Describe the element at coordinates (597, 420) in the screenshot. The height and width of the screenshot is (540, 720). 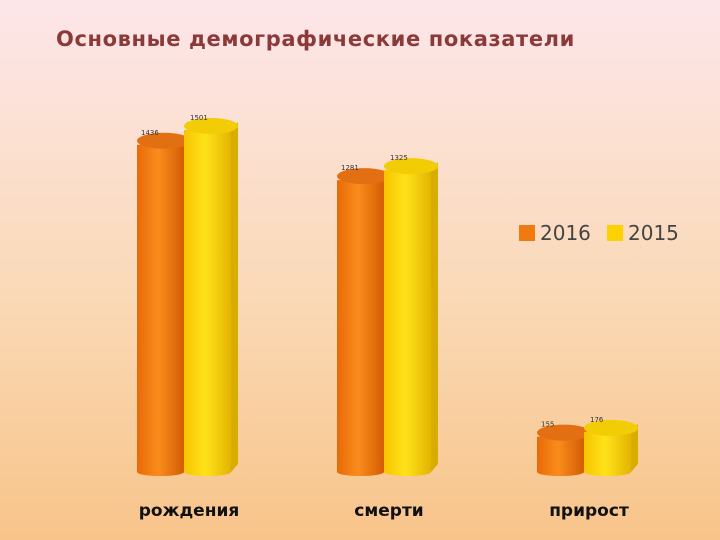
I see `data-label: 176` at that location.